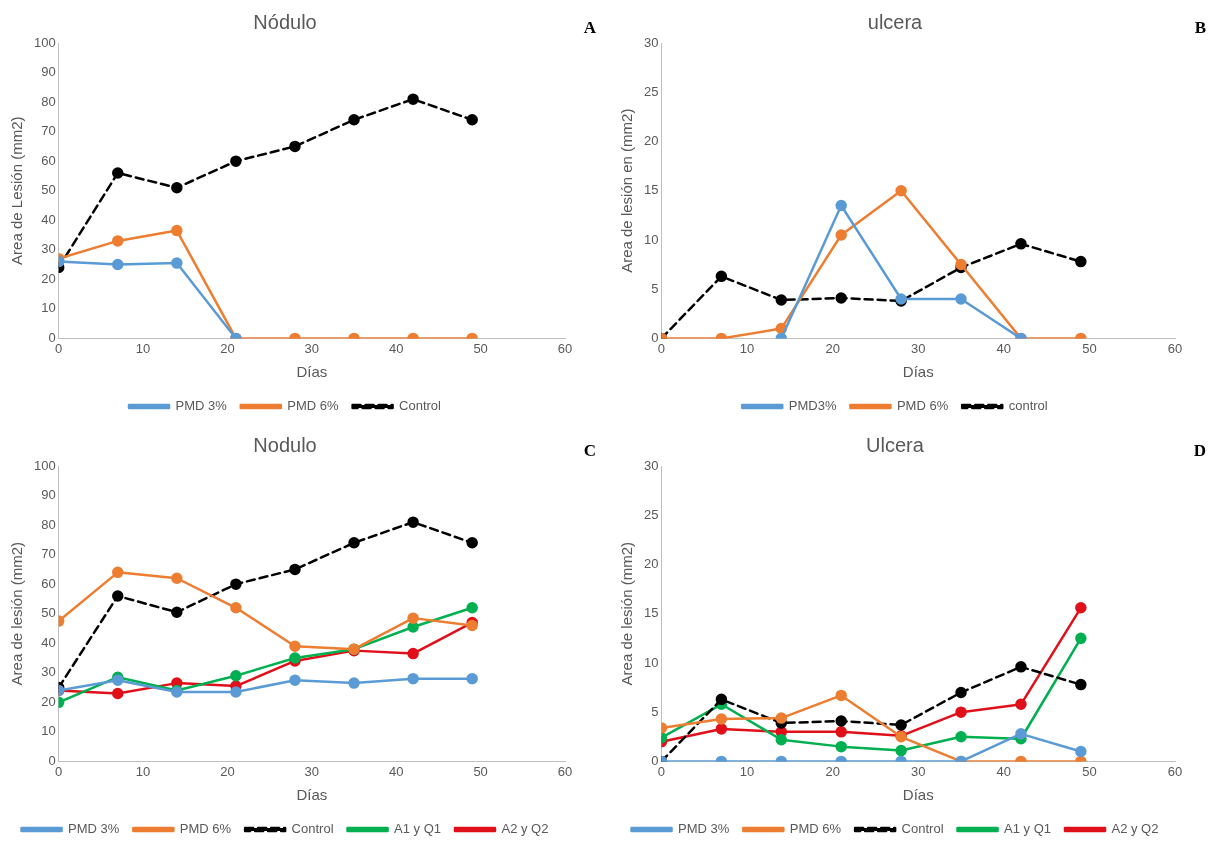 Image resolution: width=1220 pixels, height=847 pixels. Describe the element at coordinates (1200, 27) in the screenshot. I see `text: B` at that location.